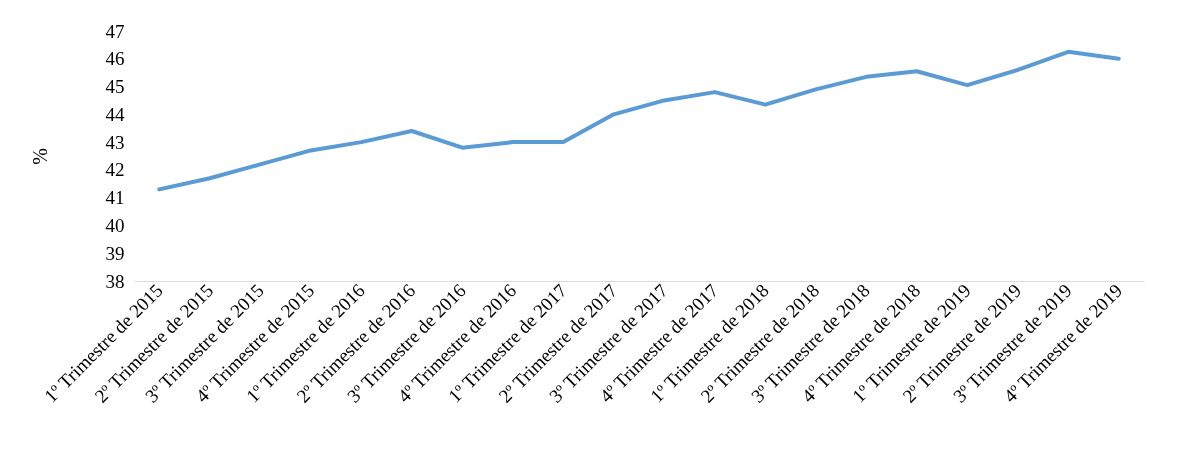 Image resolution: width=1192 pixels, height=475 pixels. Describe the element at coordinates (115, 170) in the screenshot. I see `y-tick-label: 42` at that location.